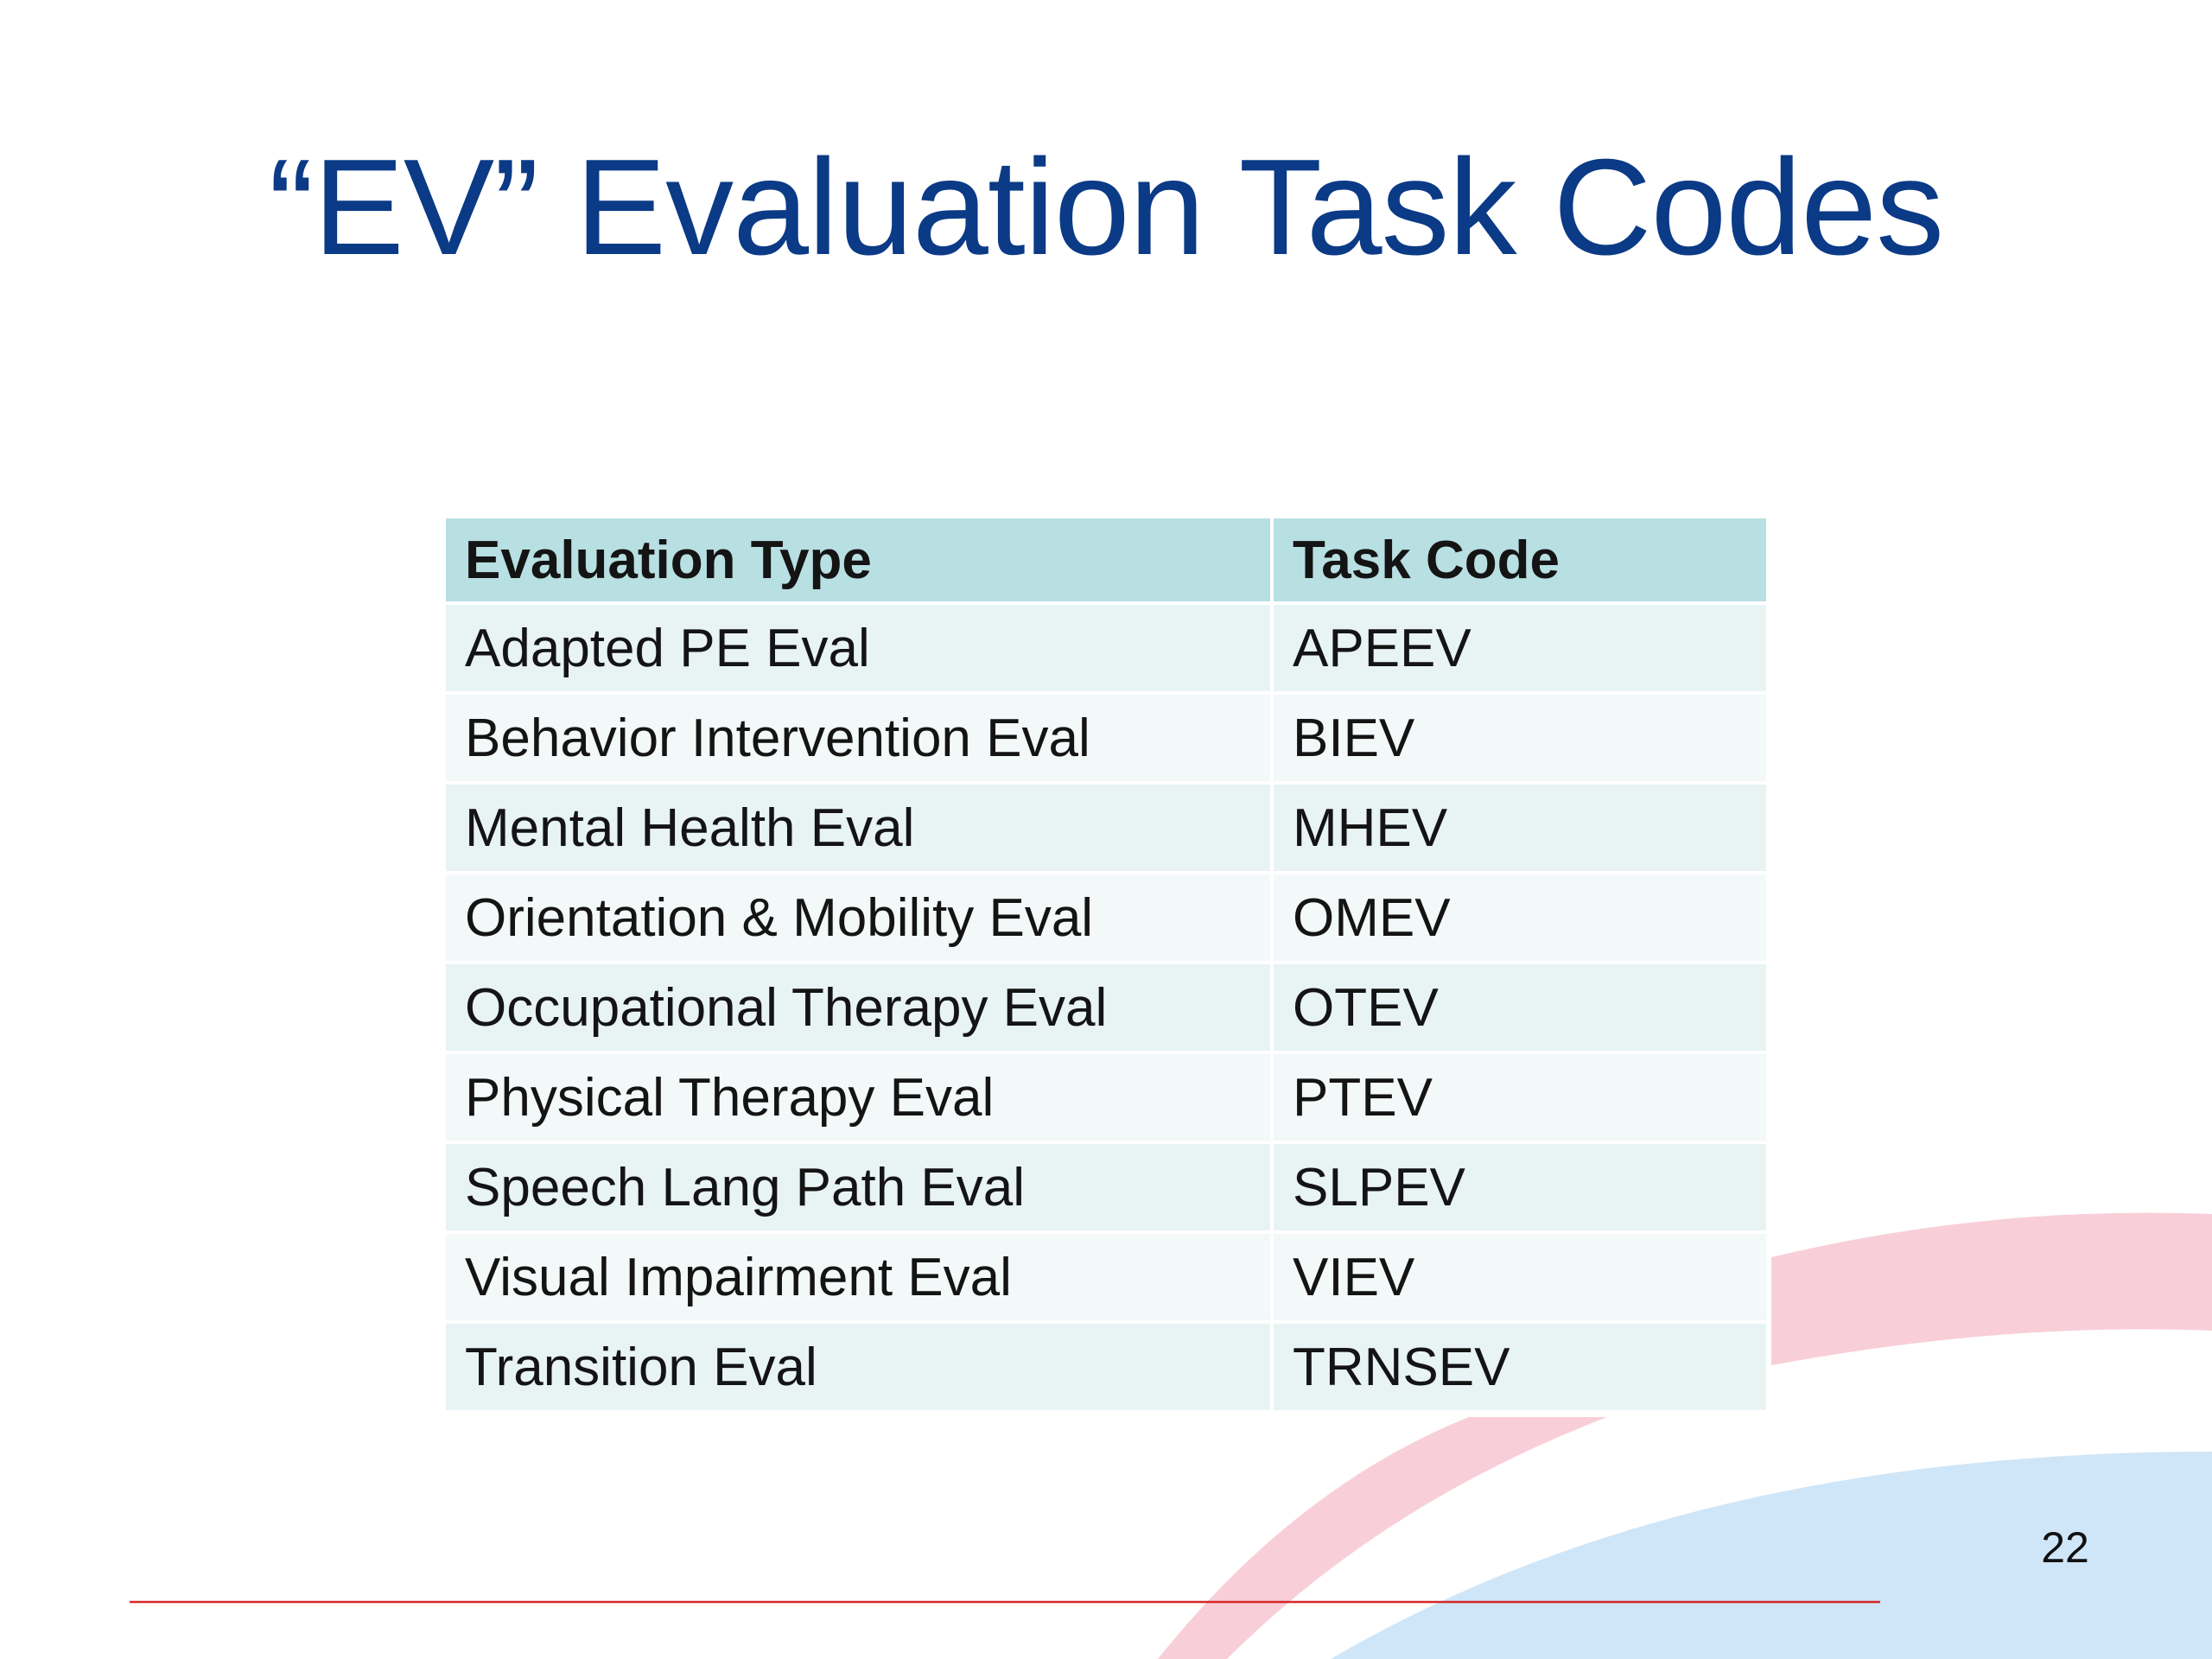 The image size is (2212, 1659). What do you see at coordinates (1520, 738) in the screenshot?
I see `task-code-cell: BIEV` at bounding box center [1520, 738].